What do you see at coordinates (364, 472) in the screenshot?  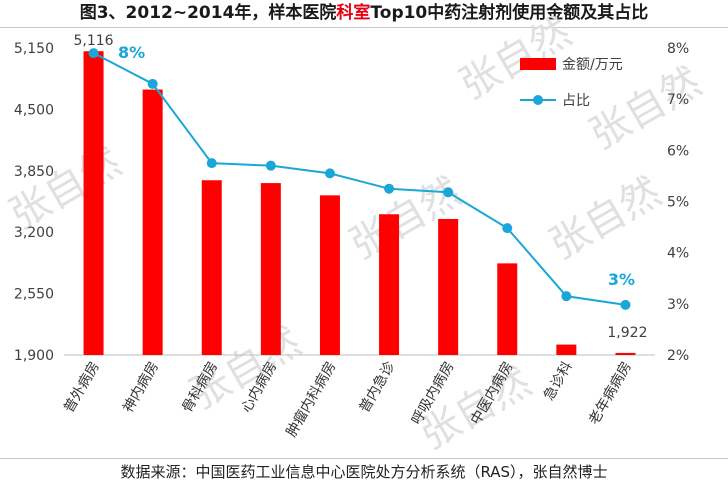 I see `source-note: 数据来源：中国医药工业信息中心医院处方分析系统（RAS），张自然博士` at bounding box center [364, 472].